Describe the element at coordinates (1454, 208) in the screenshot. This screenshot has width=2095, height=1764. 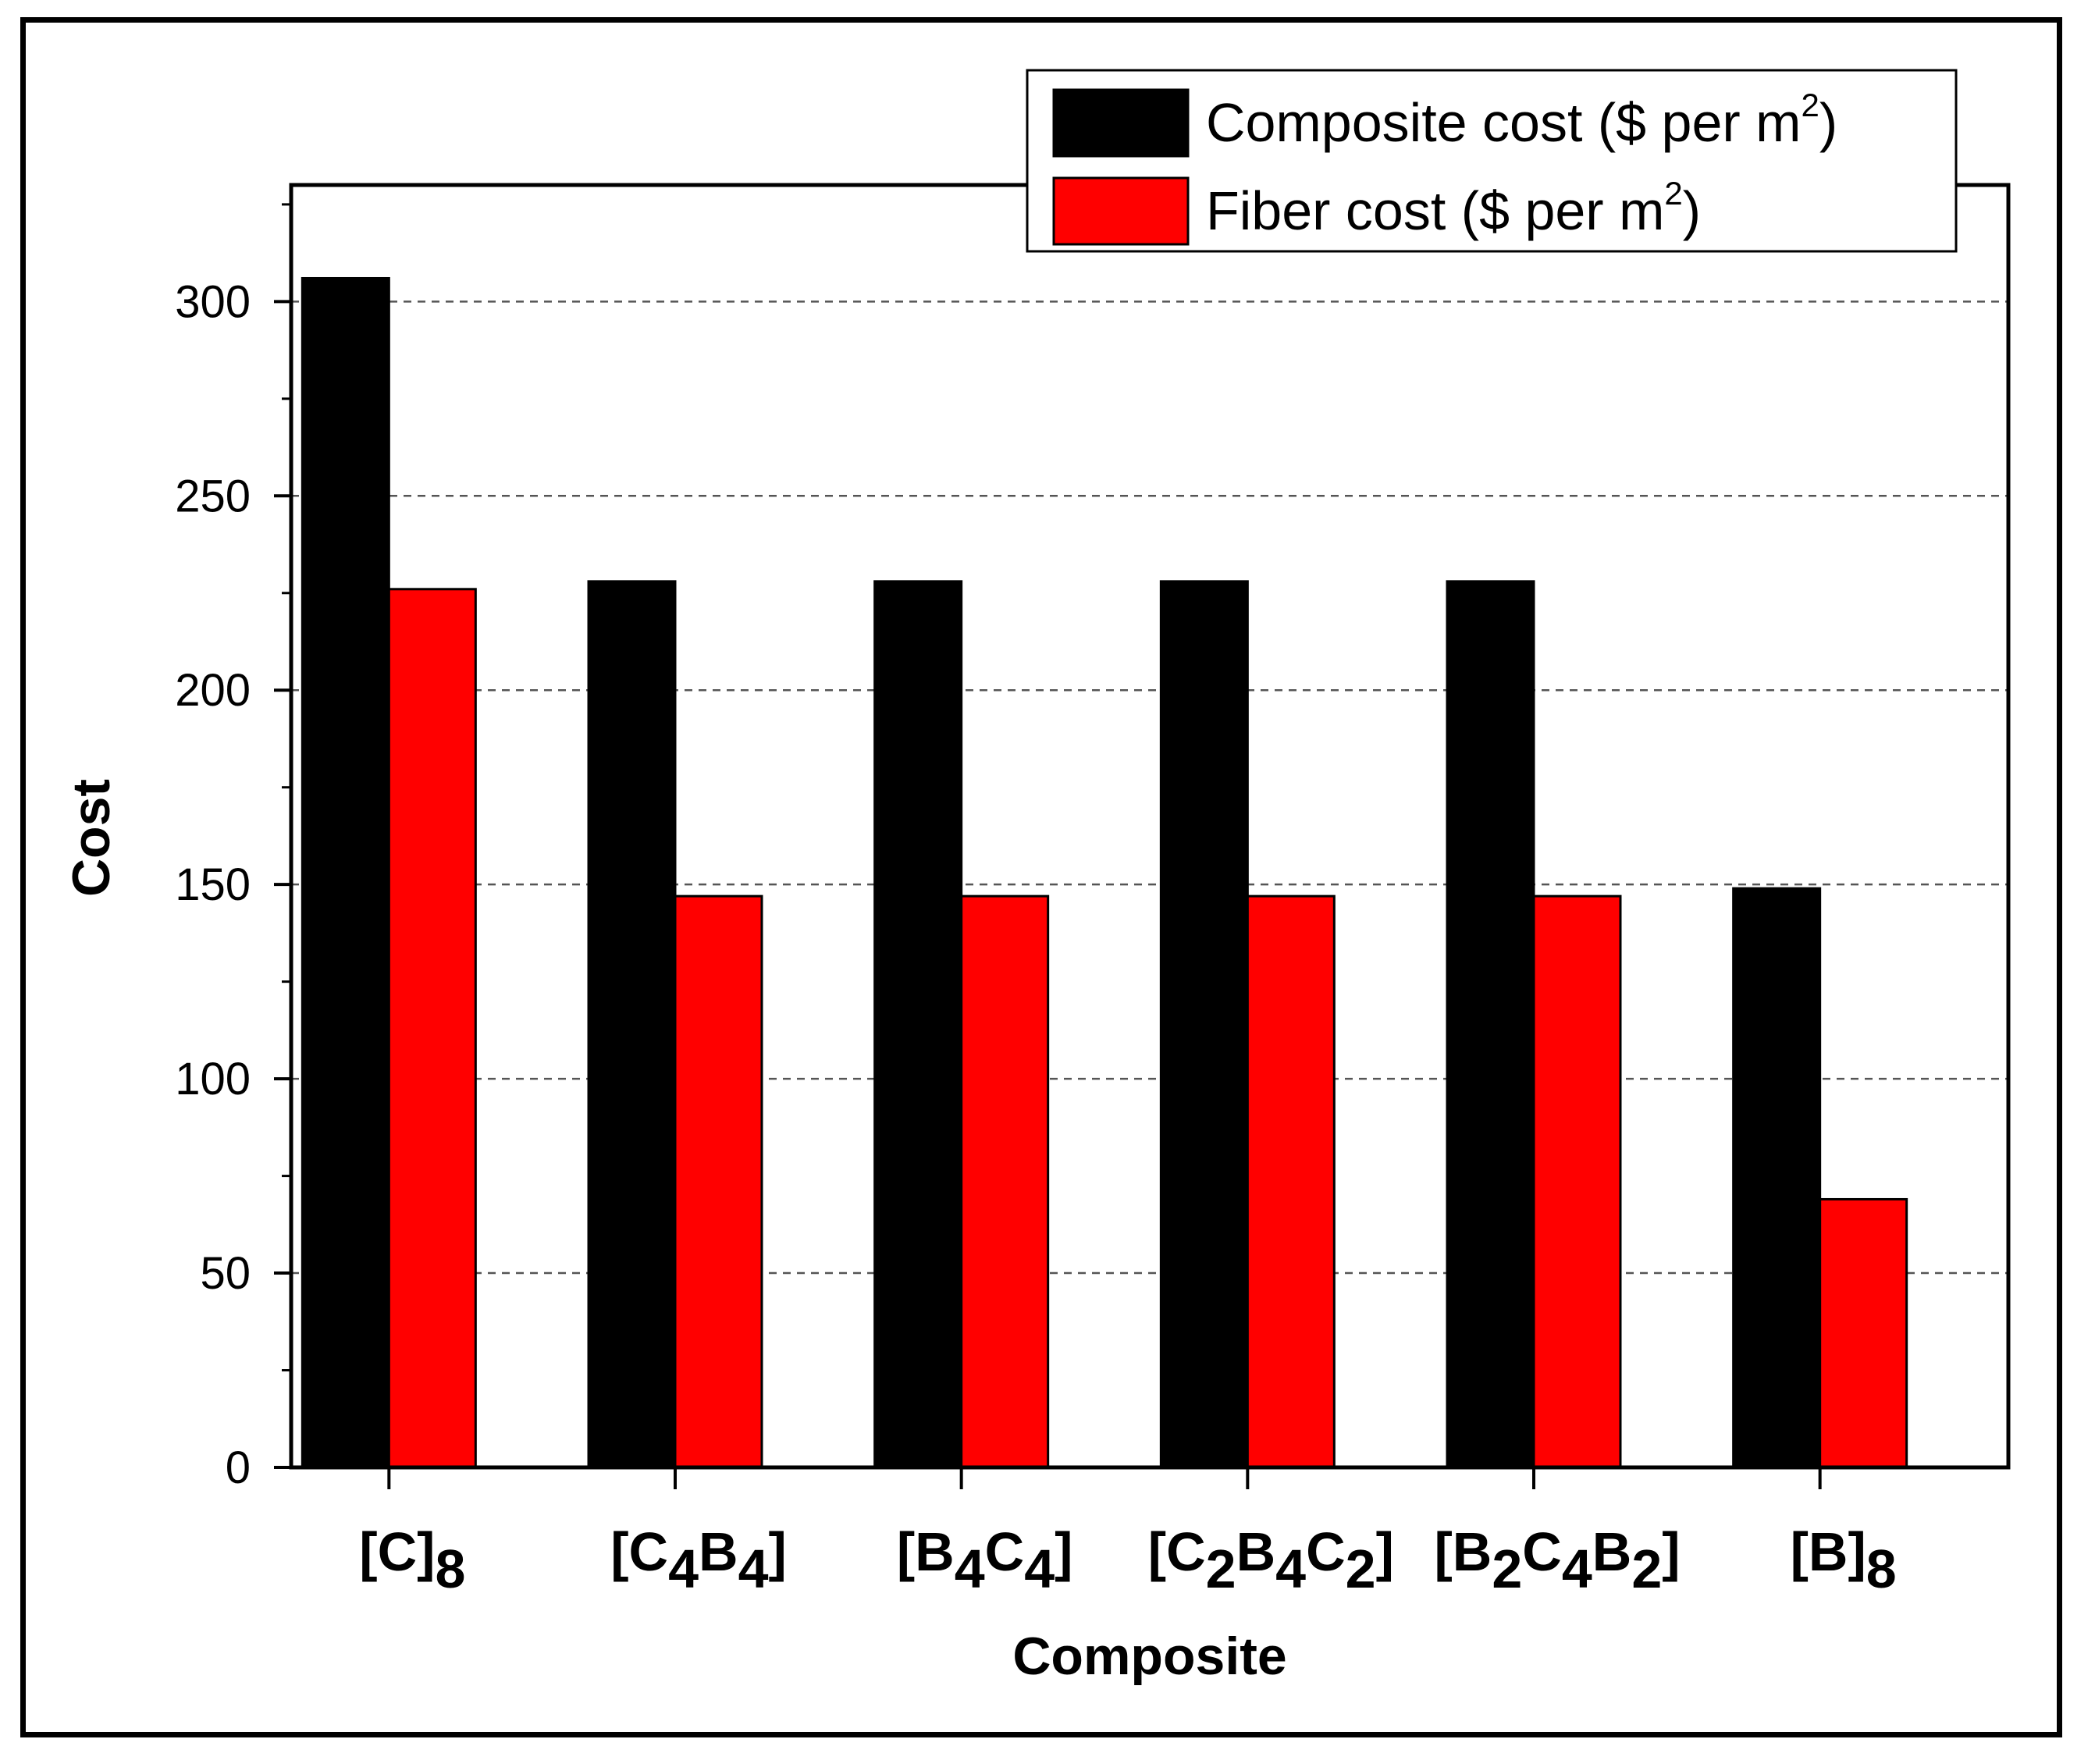
I see `legend-label-fiber: Fiber cost ($ per m2)` at that location.